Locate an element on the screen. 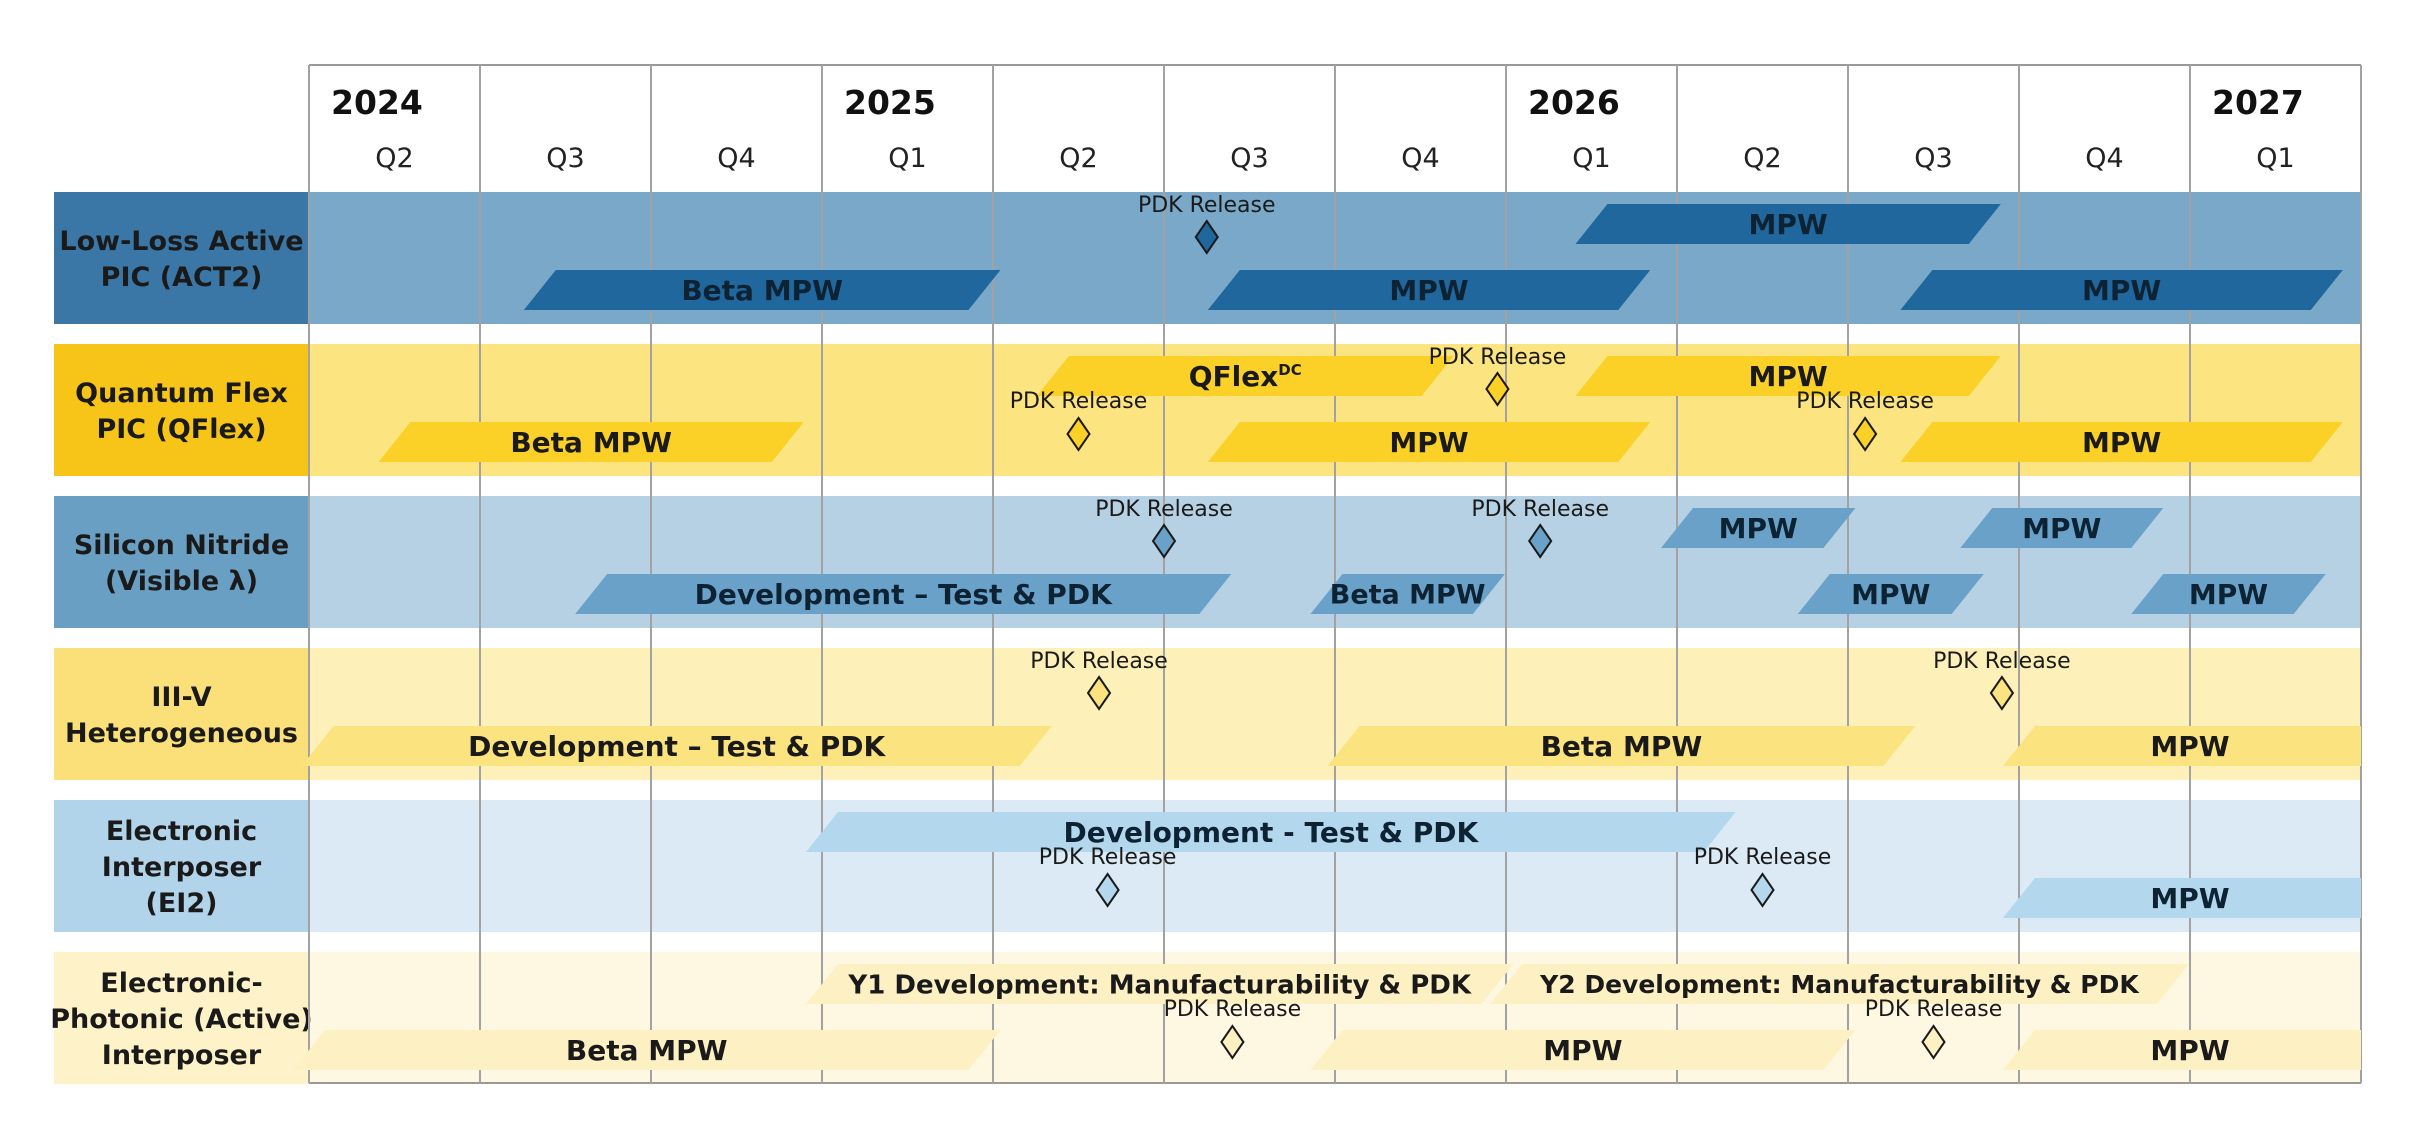 The width and height of the screenshot is (2411, 1129). roadmap-bar: Y1 Development: Manufacturability & PDK is located at coordinates (1160, 984).